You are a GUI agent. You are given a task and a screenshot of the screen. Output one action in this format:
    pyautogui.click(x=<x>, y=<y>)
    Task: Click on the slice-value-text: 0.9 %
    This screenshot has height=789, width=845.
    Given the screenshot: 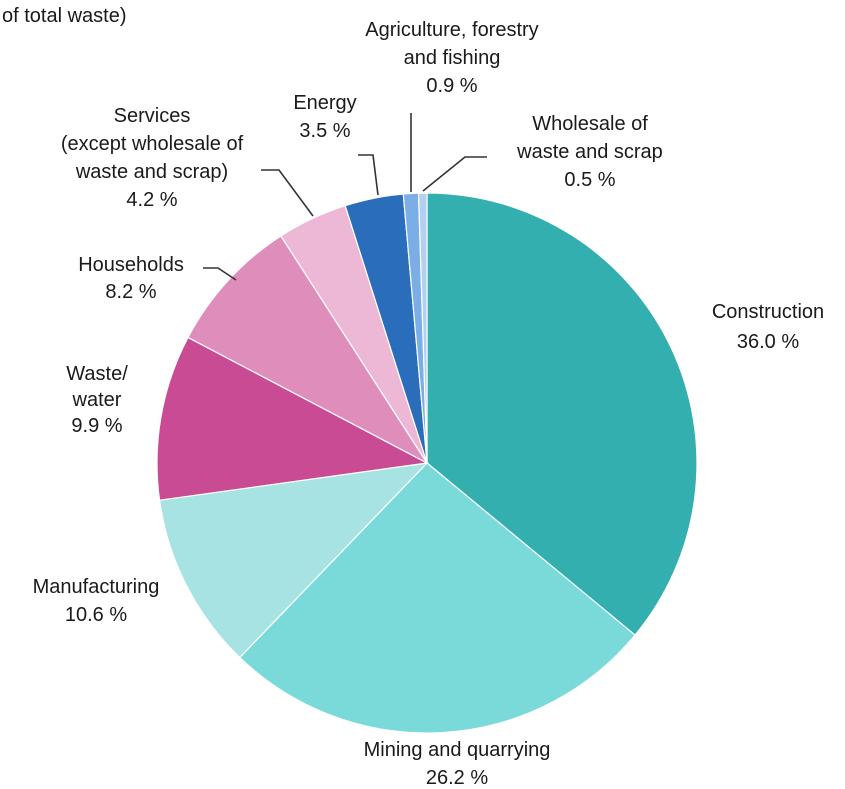 What is the action you would take?
    pyautogui.click(x=451, y=86)
    